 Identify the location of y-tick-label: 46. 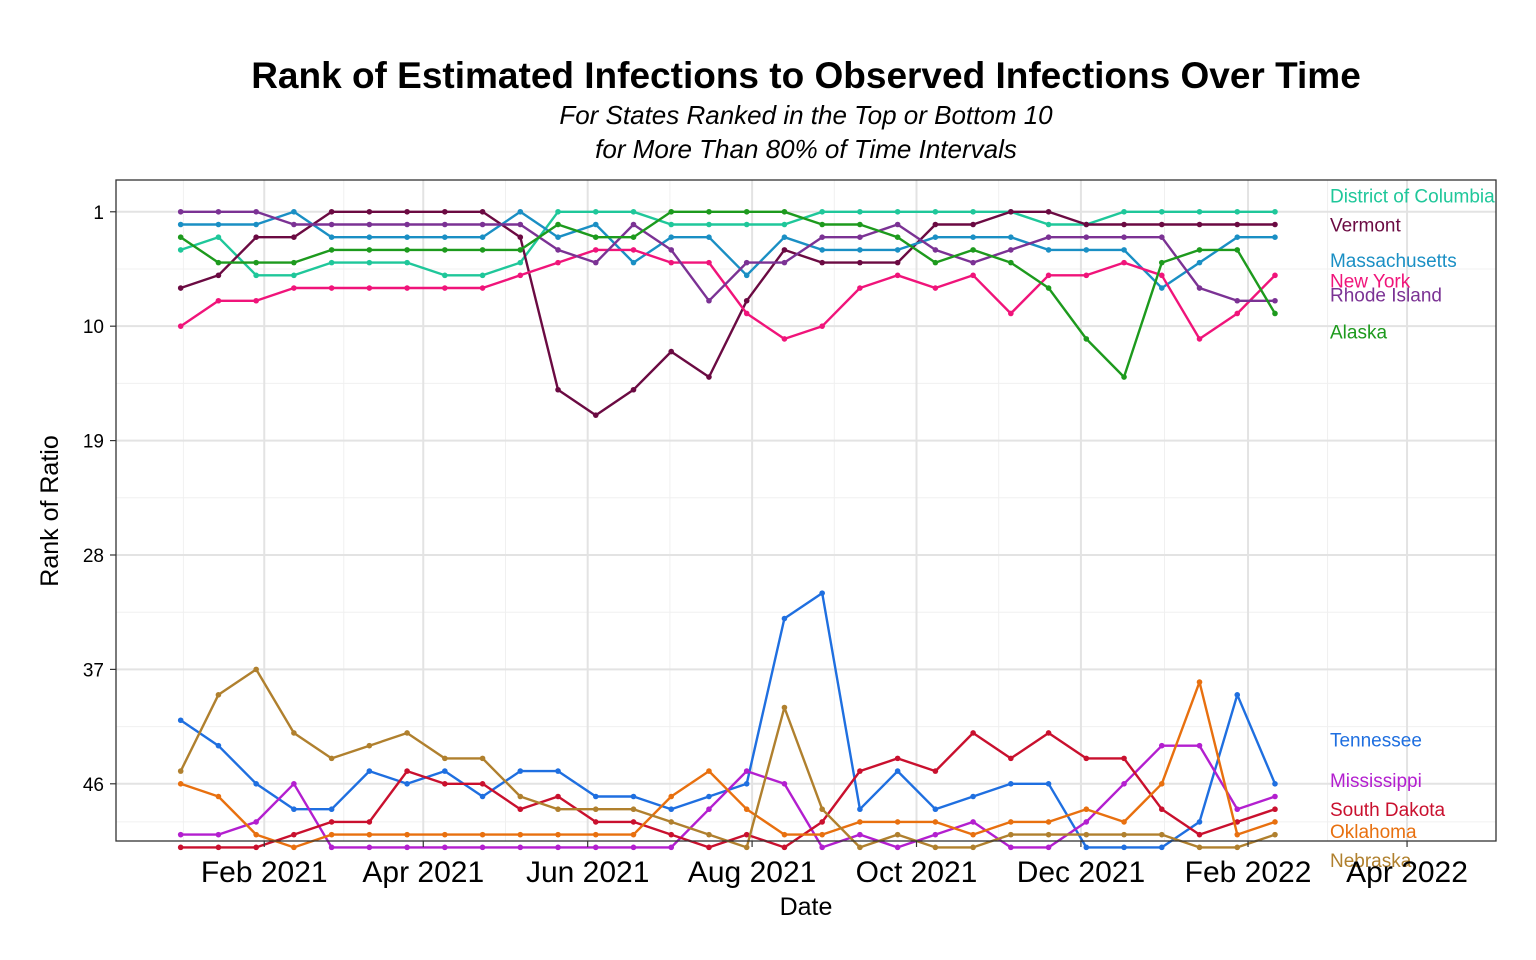
(93, 785).